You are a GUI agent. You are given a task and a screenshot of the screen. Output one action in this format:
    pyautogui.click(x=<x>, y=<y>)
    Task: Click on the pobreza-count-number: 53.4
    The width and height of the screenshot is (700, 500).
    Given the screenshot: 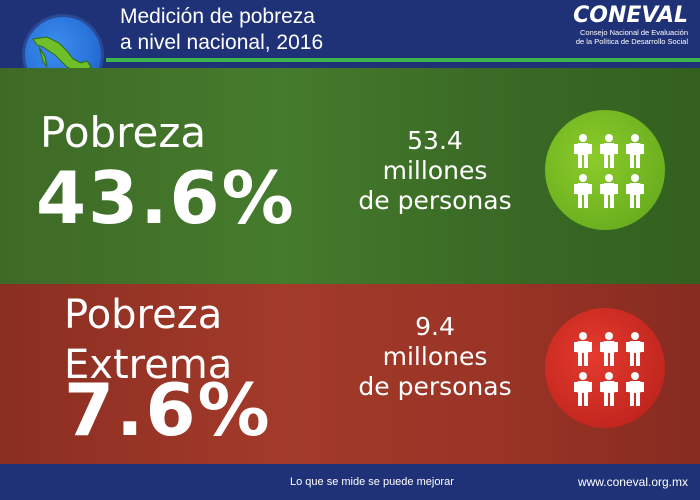 What is the action you would take?
    pyautogui.click(x=435, y=140)
    